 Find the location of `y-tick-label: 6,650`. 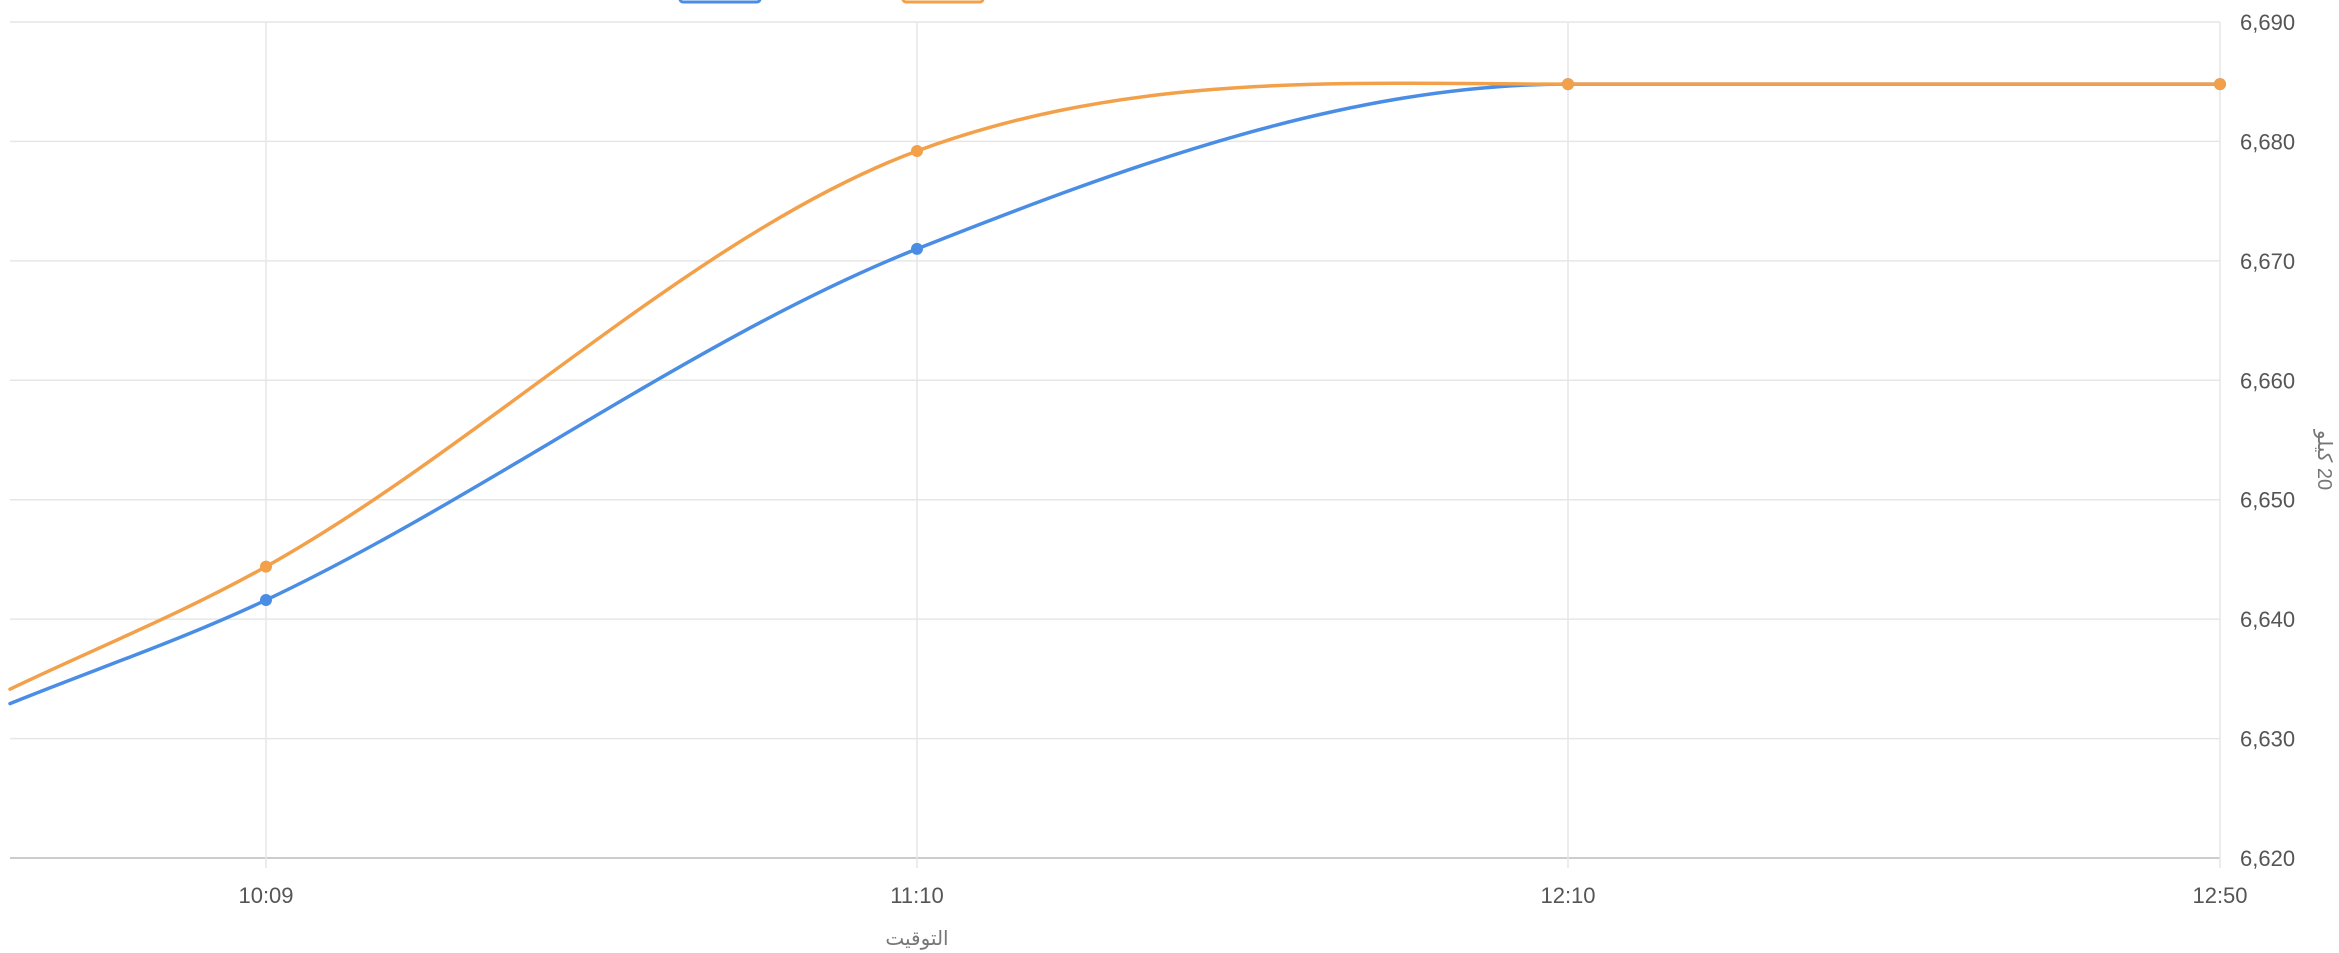

y-tick-label: 6,650 is located at coordinates (2267, 500).